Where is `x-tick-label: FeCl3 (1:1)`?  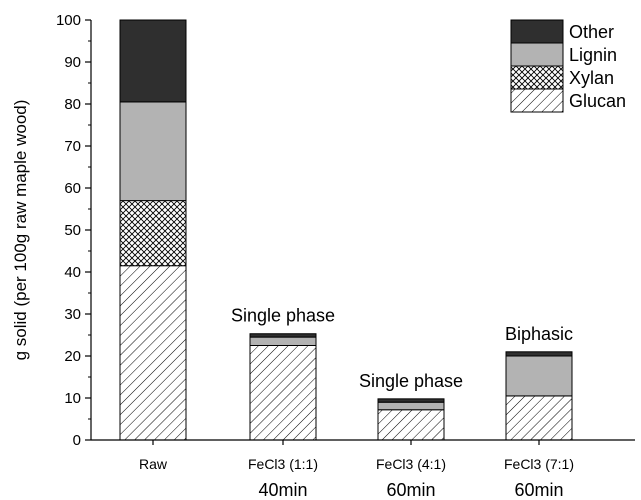
x-tick-label: FeCl3 (1:1) is located at coordinates (283, 464).